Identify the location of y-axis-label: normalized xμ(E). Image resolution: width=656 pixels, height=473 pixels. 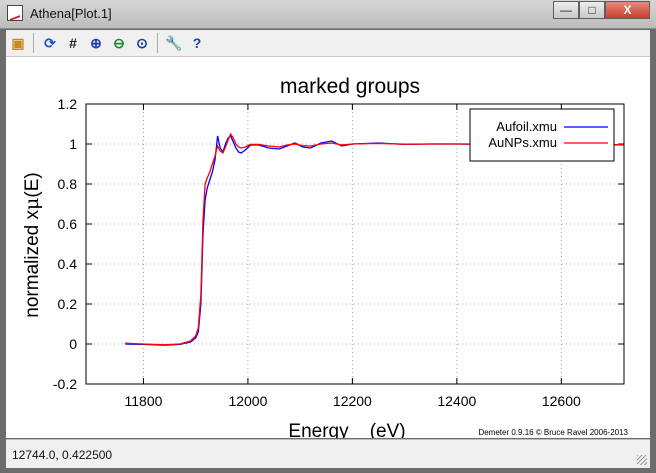
(32, 244).